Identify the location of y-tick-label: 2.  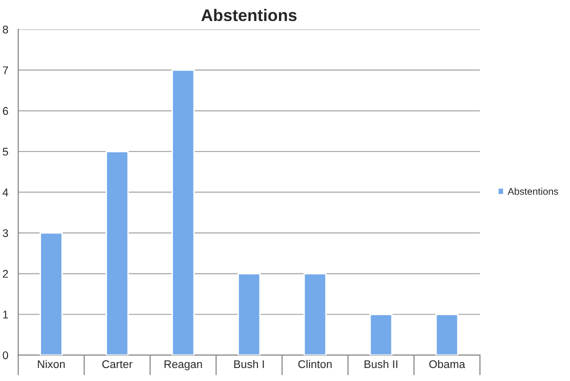
(5, 274).